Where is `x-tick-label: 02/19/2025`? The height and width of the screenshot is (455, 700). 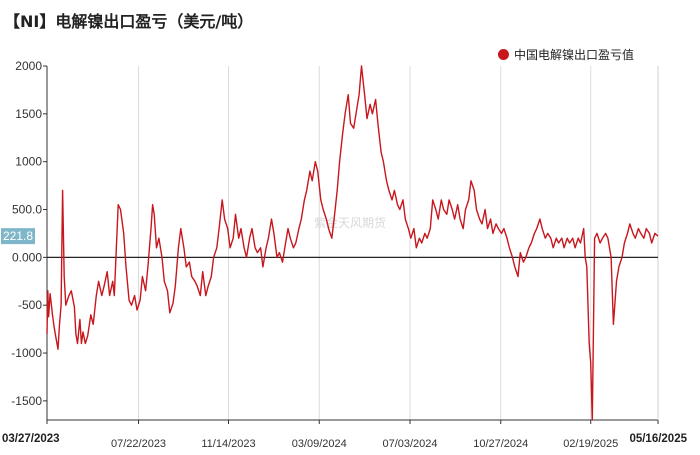
x-tick-label: 02/19/2025 is located at coordinates (590, 444).